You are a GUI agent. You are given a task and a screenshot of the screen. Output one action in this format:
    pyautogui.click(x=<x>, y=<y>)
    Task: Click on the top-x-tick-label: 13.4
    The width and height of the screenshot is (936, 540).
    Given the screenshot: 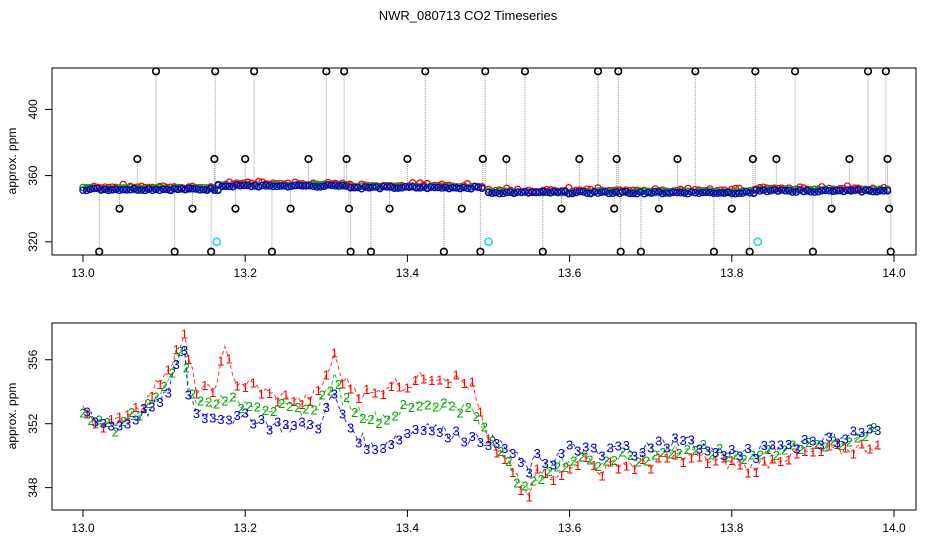 What is the action you would take?
    pyautogui.click(x=408, y=273)
    